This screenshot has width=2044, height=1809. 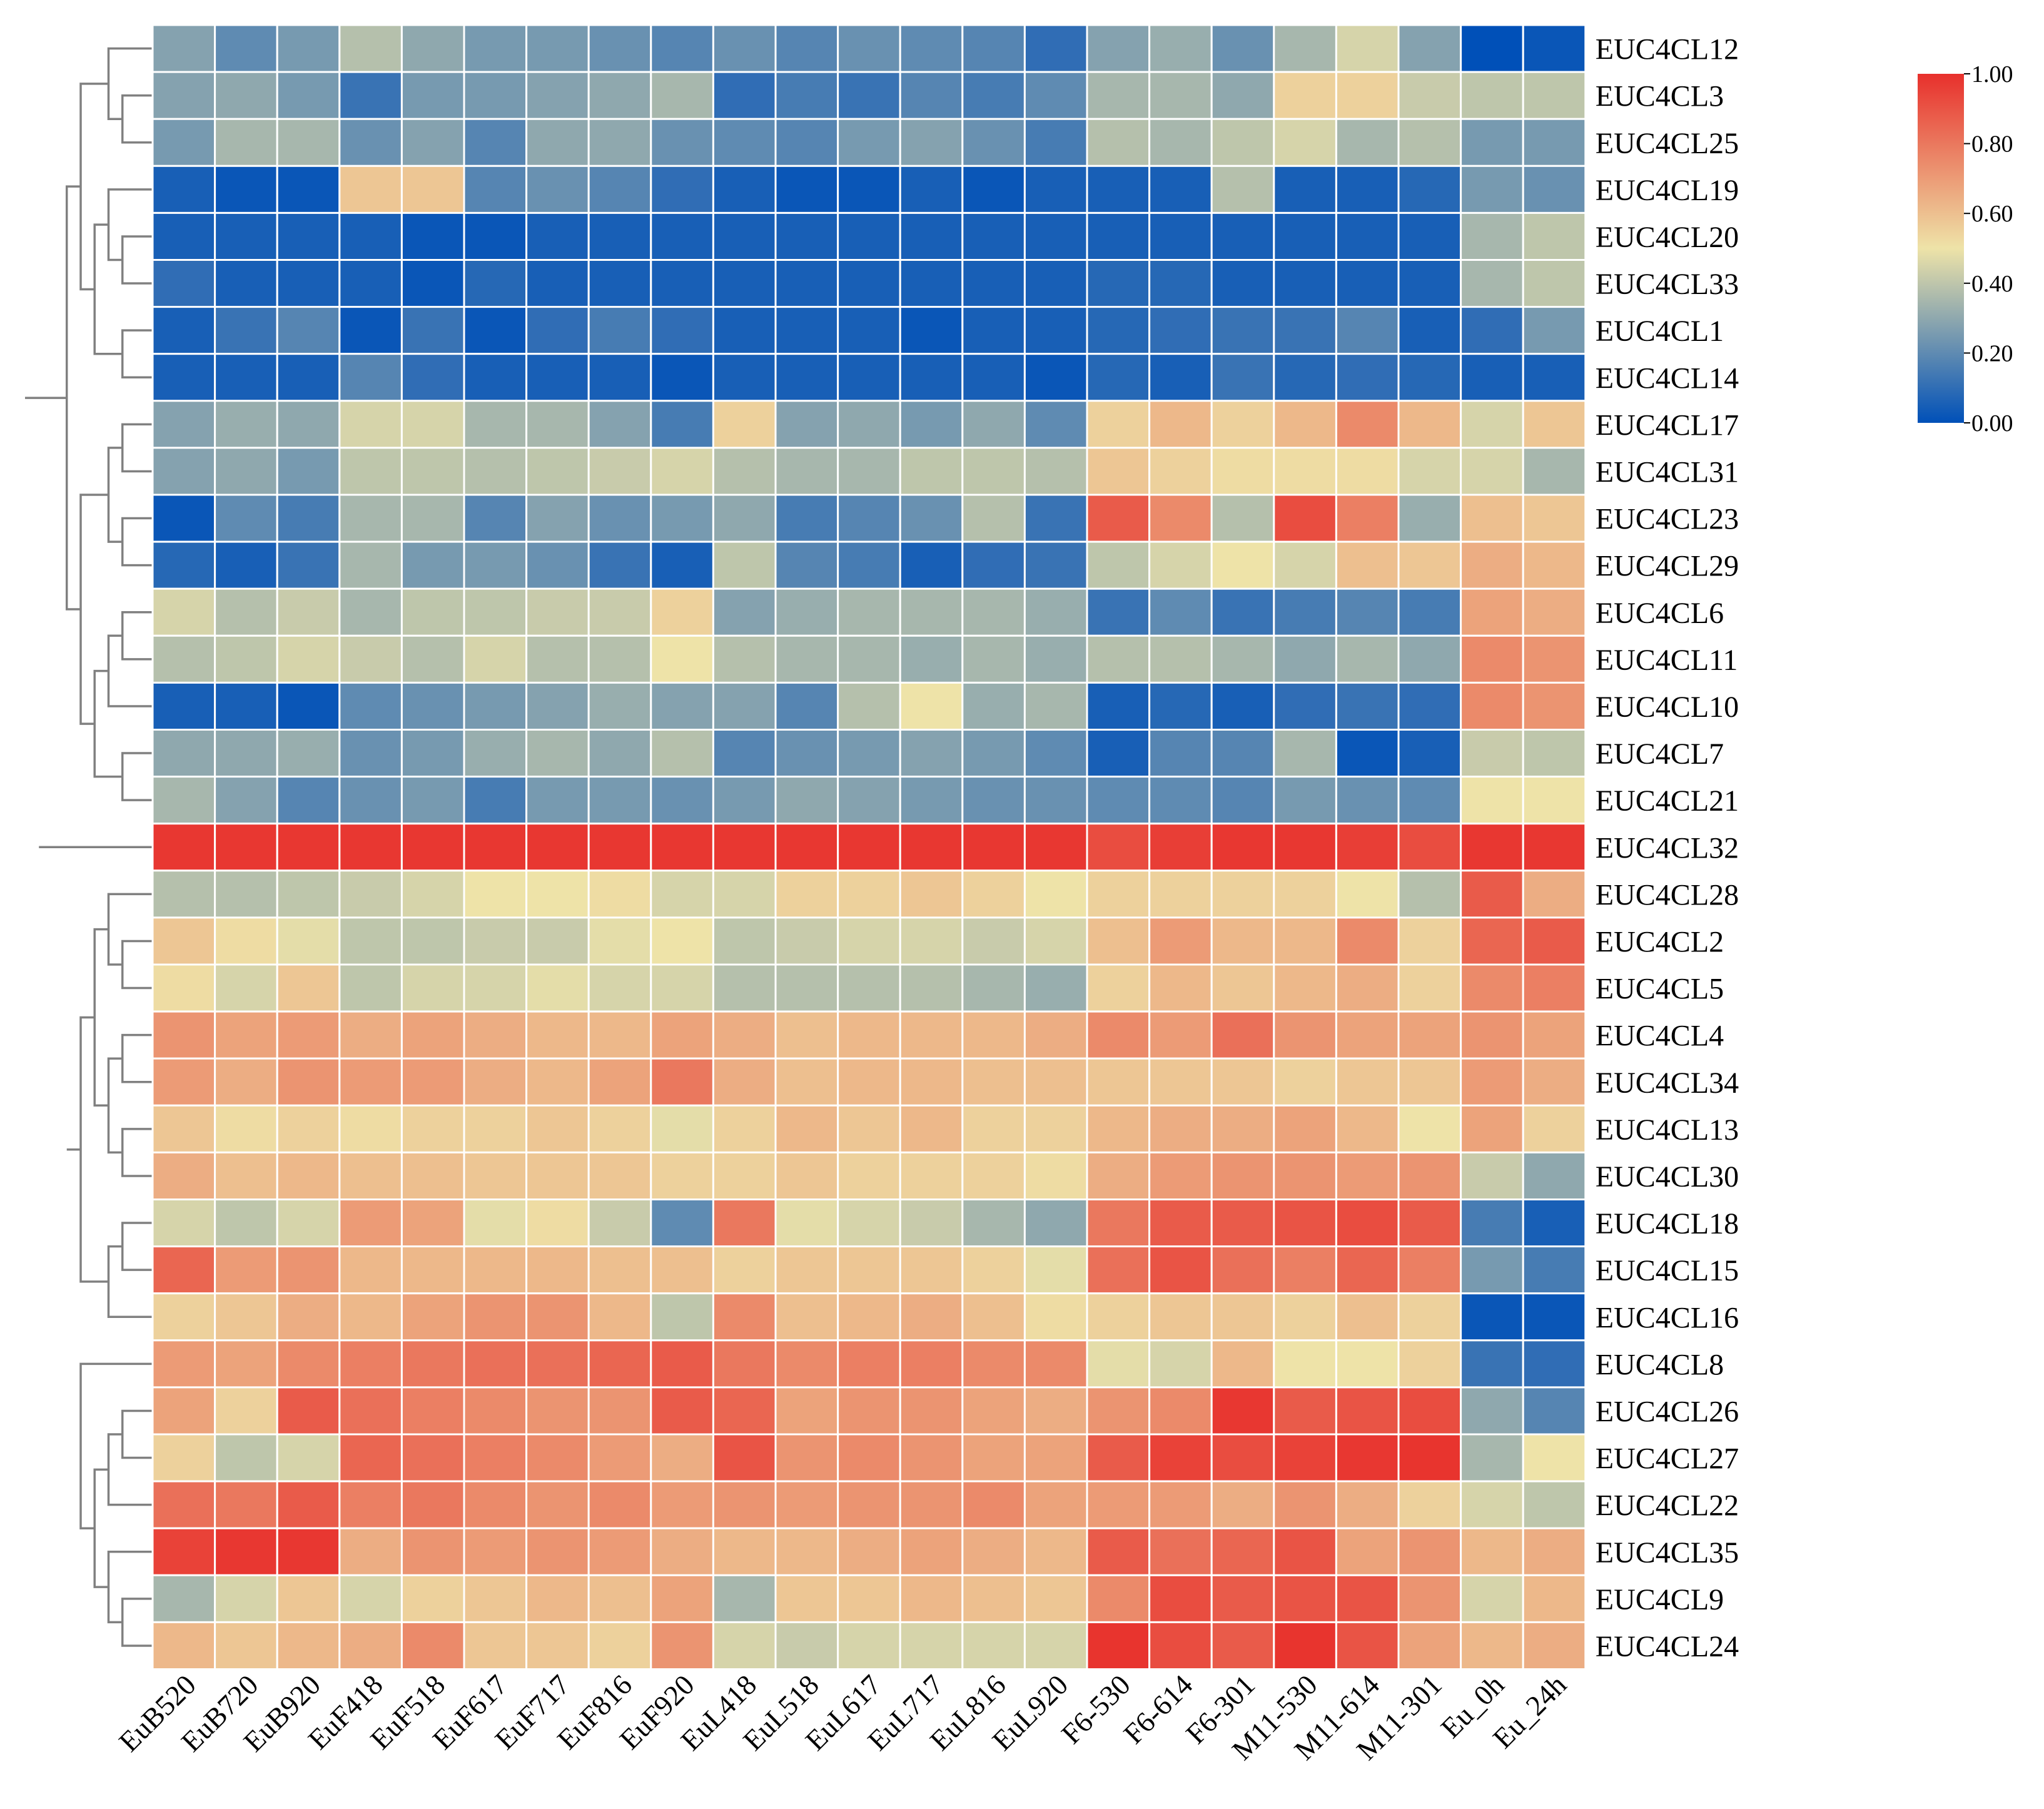 What do you see at coordinates (1660, 1599) in the screenshot?
I see `row-label: EUC4CL9` at bounding box center [1660, 1599].